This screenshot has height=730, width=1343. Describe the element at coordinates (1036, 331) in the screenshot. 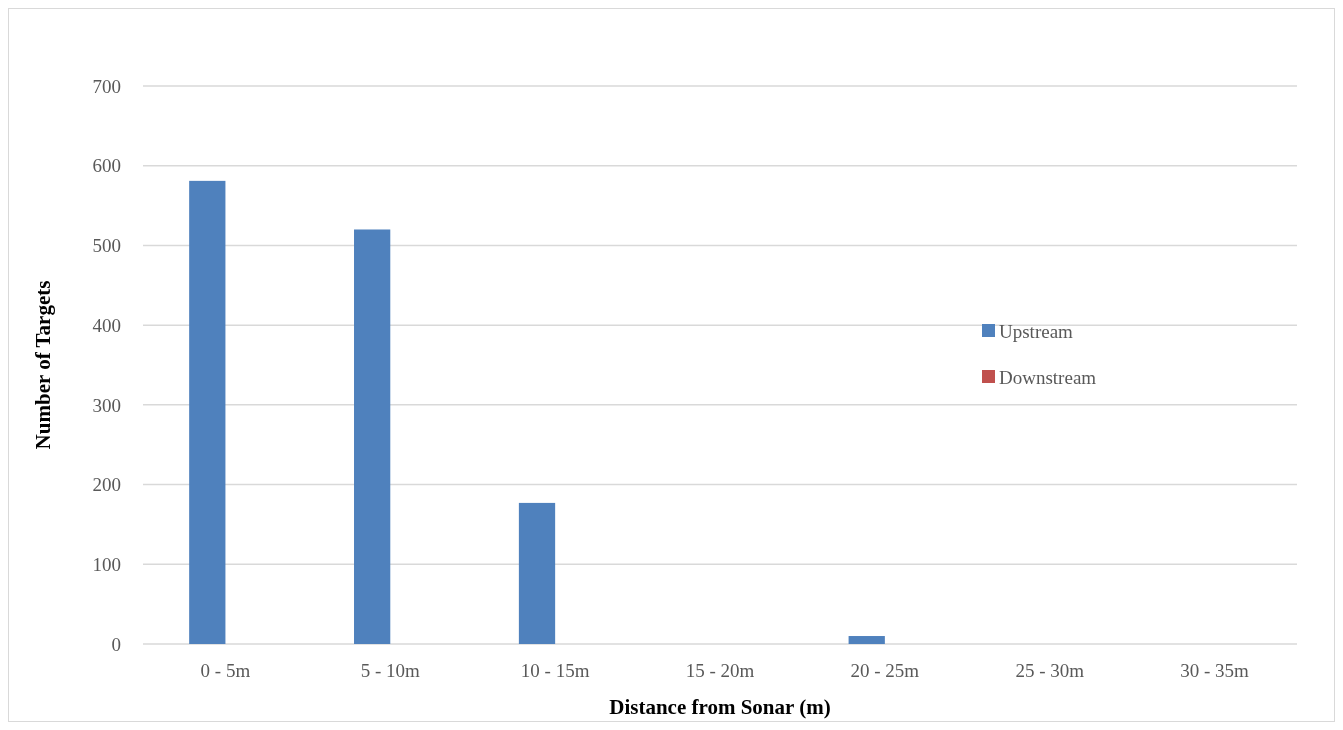

I see `legend-label: Upstream` at that location.